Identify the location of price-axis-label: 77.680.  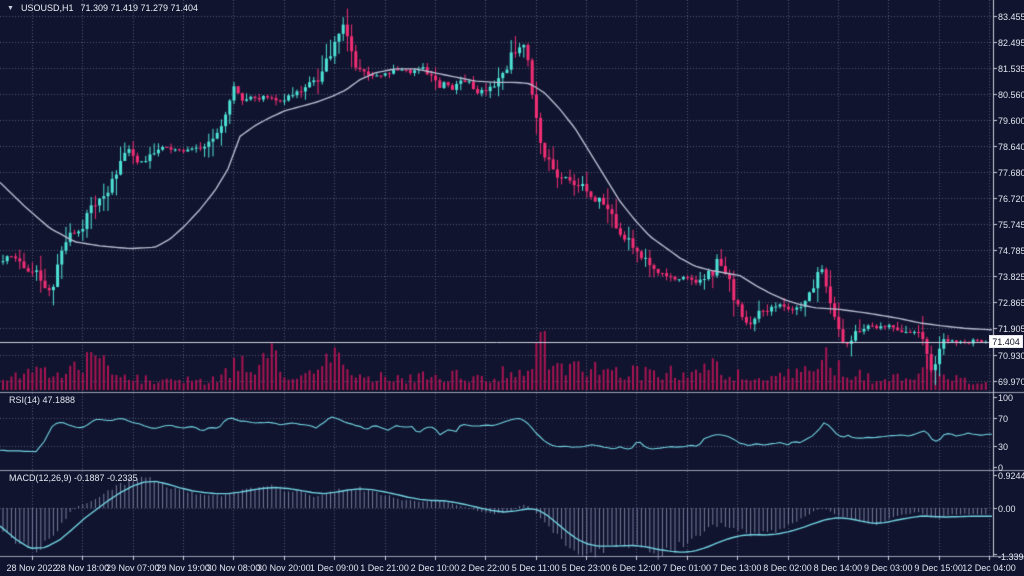
(1011, 173).